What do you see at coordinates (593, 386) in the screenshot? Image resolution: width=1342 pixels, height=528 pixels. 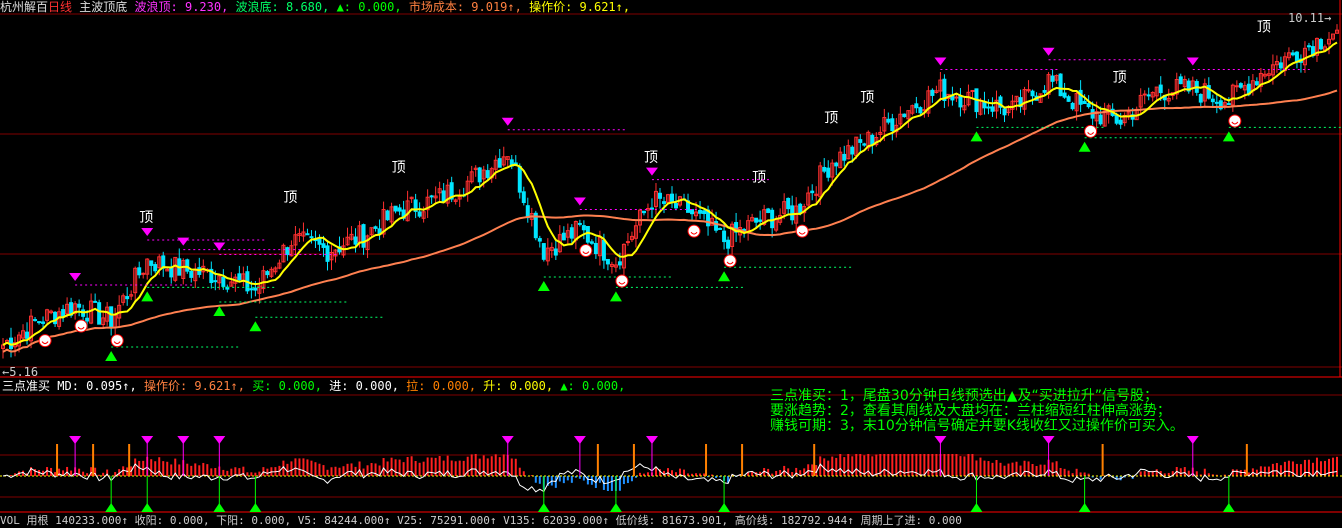 I see `header-item: ▲: 0.000,` at bounding box center [593, 386].